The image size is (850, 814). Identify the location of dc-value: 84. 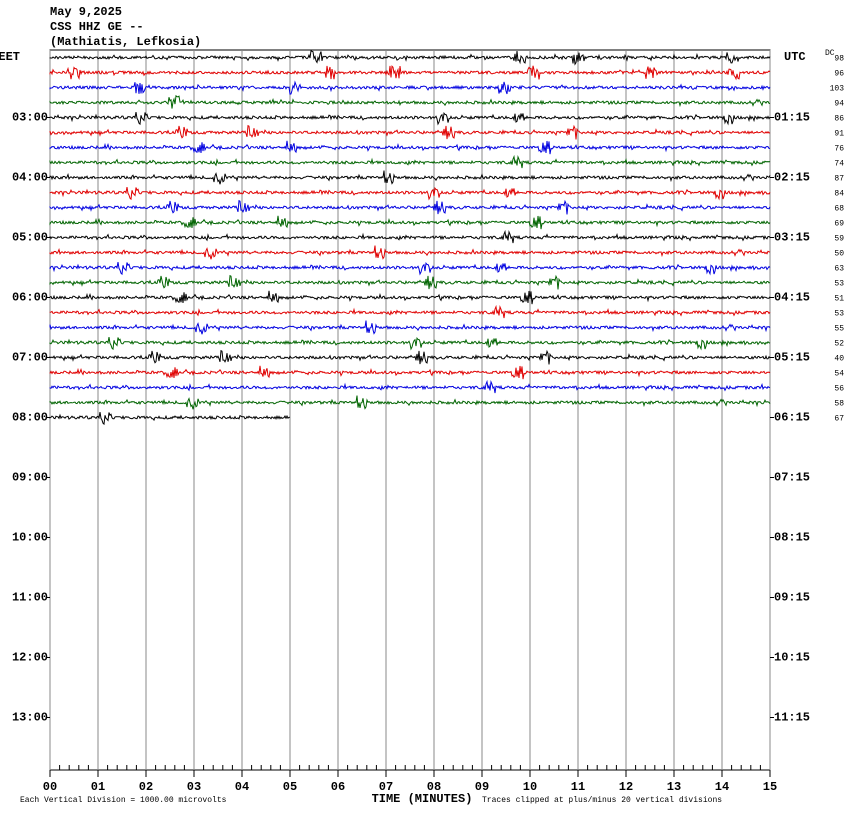
(839, 194).